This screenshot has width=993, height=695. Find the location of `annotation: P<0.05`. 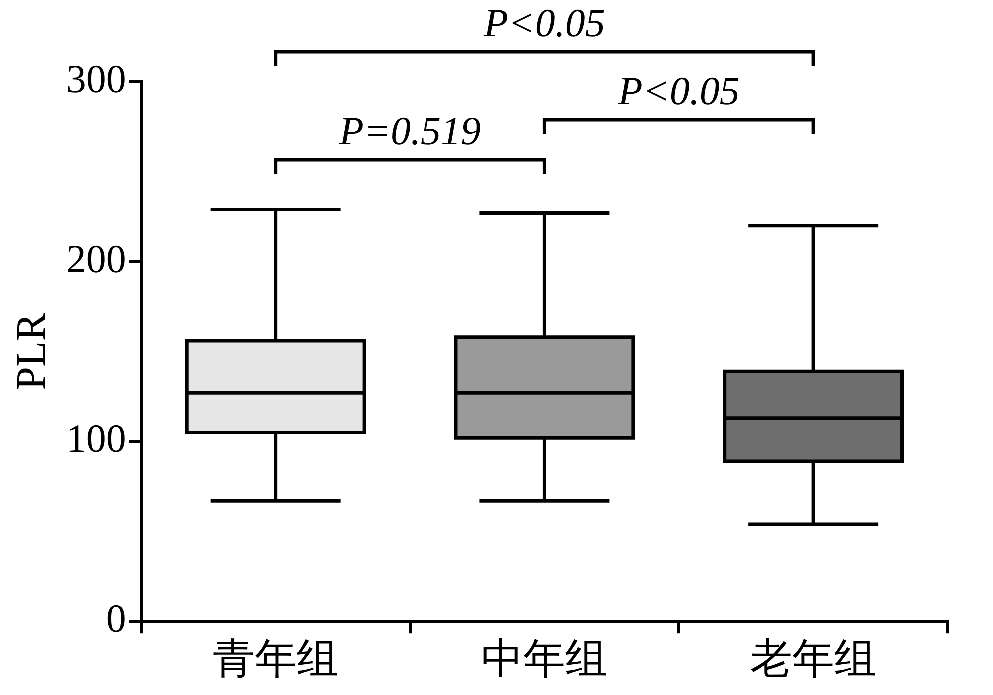

annotation: P<0.05 is located at coordinates (678, 91).